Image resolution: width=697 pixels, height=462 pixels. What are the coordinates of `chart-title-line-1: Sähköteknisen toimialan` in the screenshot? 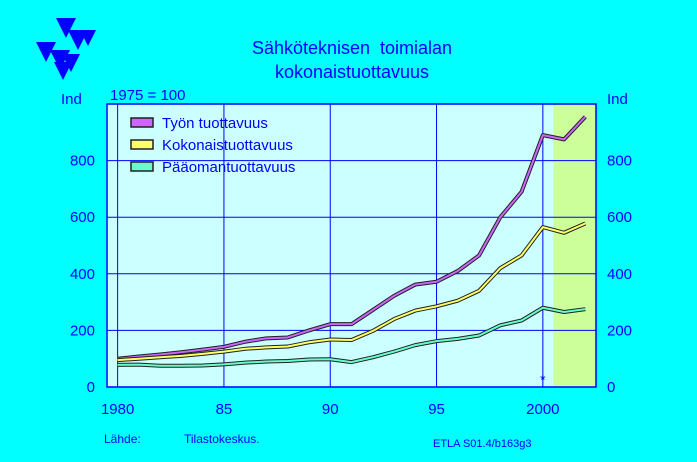 It's located at (352, 48).